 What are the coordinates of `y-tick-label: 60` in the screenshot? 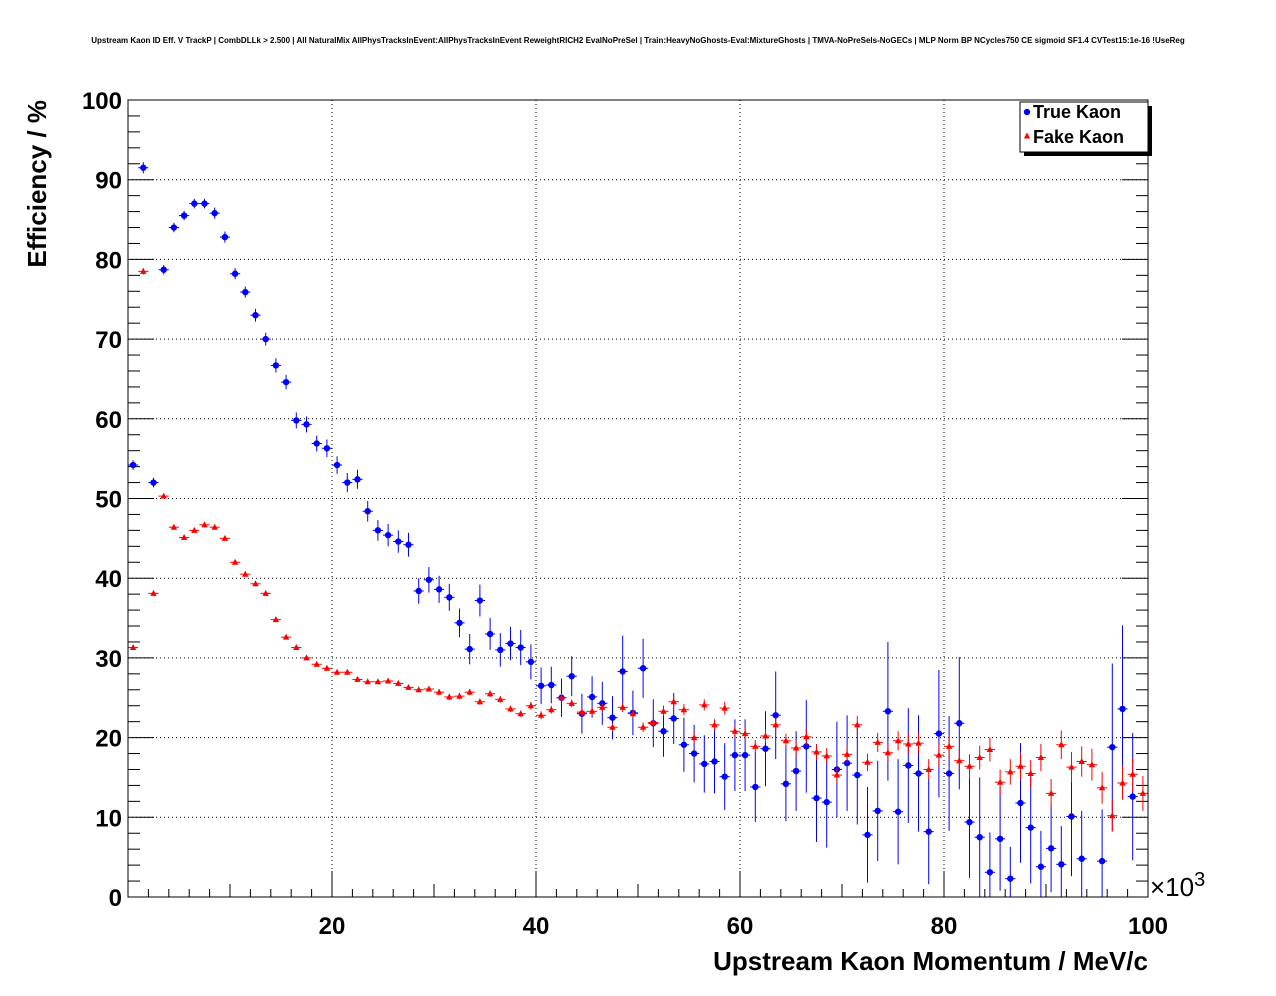 It's located at (108, 420).